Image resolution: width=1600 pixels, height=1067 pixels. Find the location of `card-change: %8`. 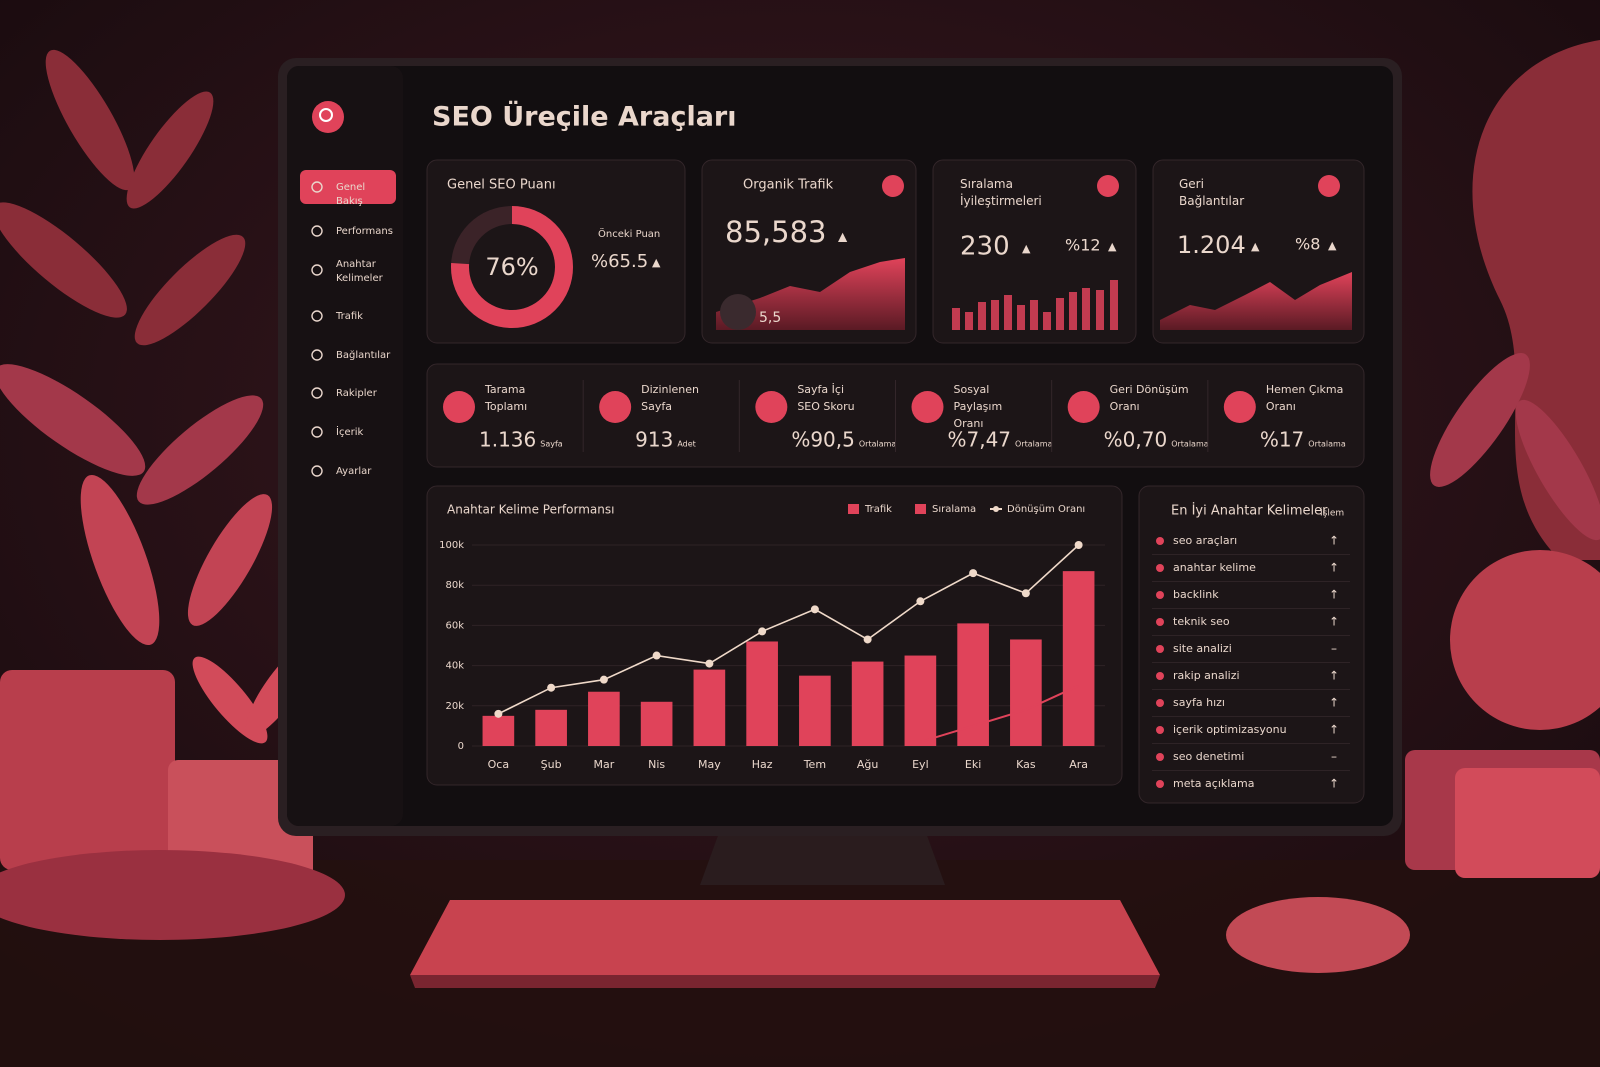

card-change: %8 is located at coordinates (1307, 244).